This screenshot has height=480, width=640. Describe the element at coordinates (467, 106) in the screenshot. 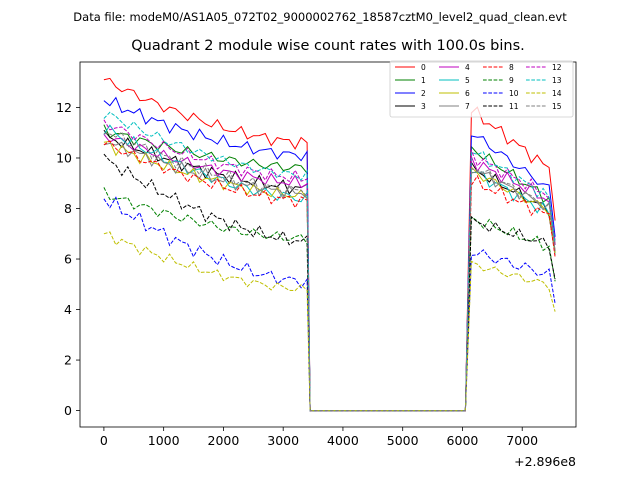

I see `legend-label-7: 7` at that location.